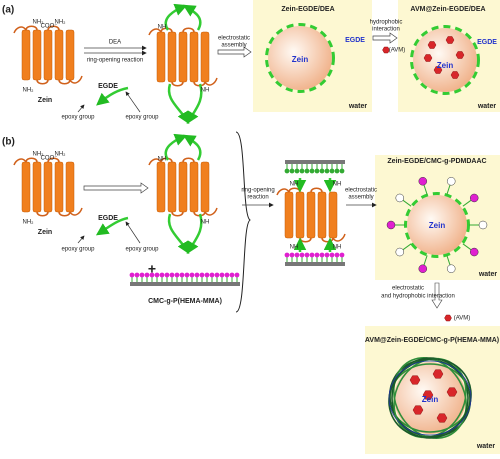 The image size is (500, 459). I want to click on label: (a), so click(8, 10).